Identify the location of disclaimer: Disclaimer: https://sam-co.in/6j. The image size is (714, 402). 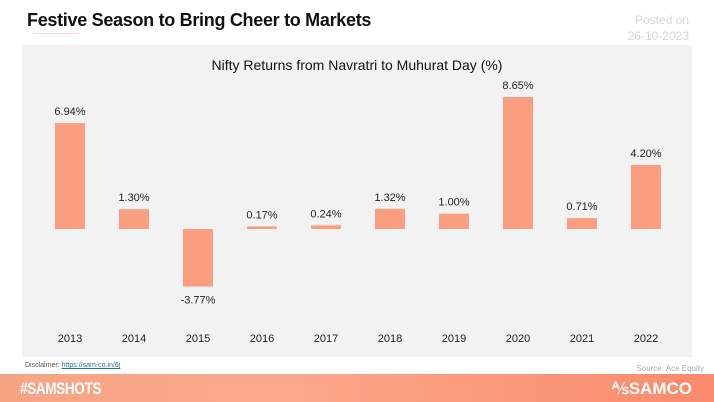
(72, 365).